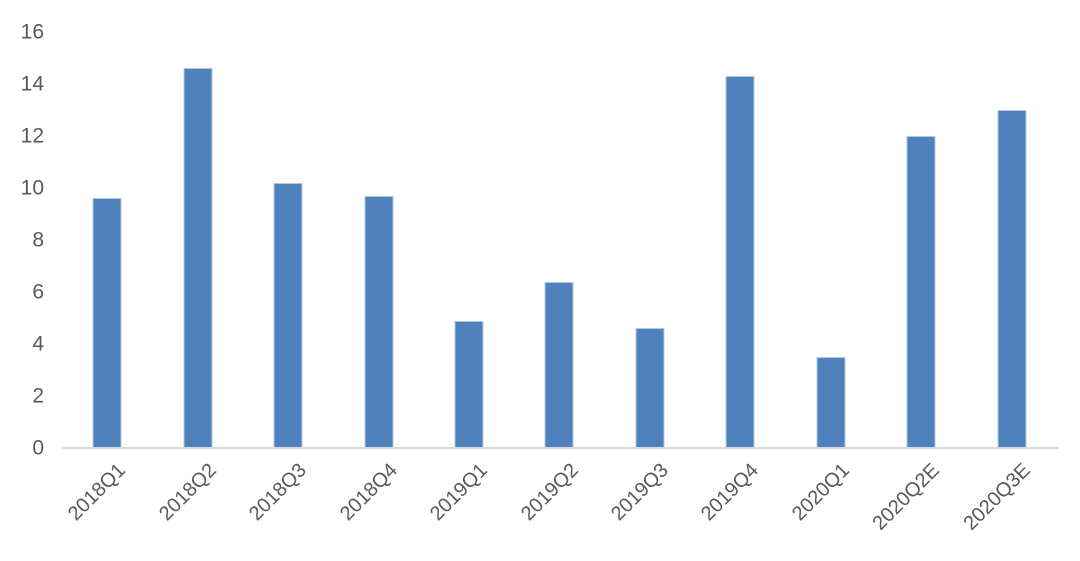 The height and width of the screenshot is (561, 1080). I want to click on y-axis-tick-label: 14, so click(32, 84).